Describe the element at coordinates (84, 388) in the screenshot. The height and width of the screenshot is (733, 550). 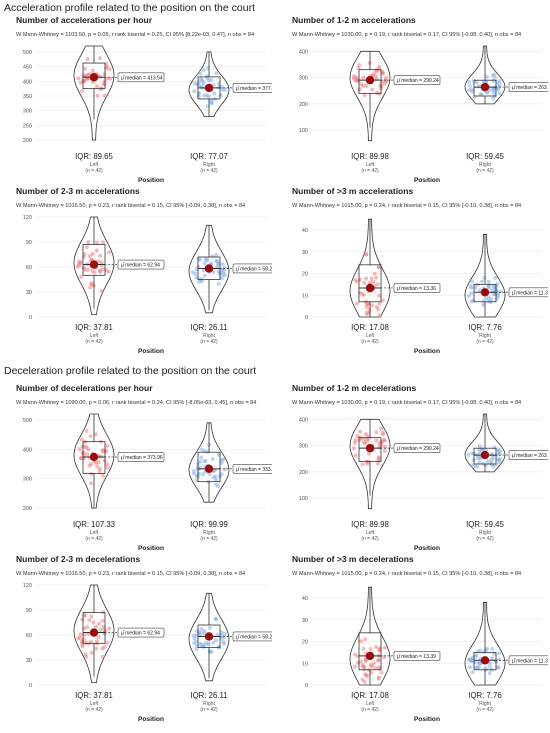
I see `chart-title: Number of decelerations per hour` at that location.